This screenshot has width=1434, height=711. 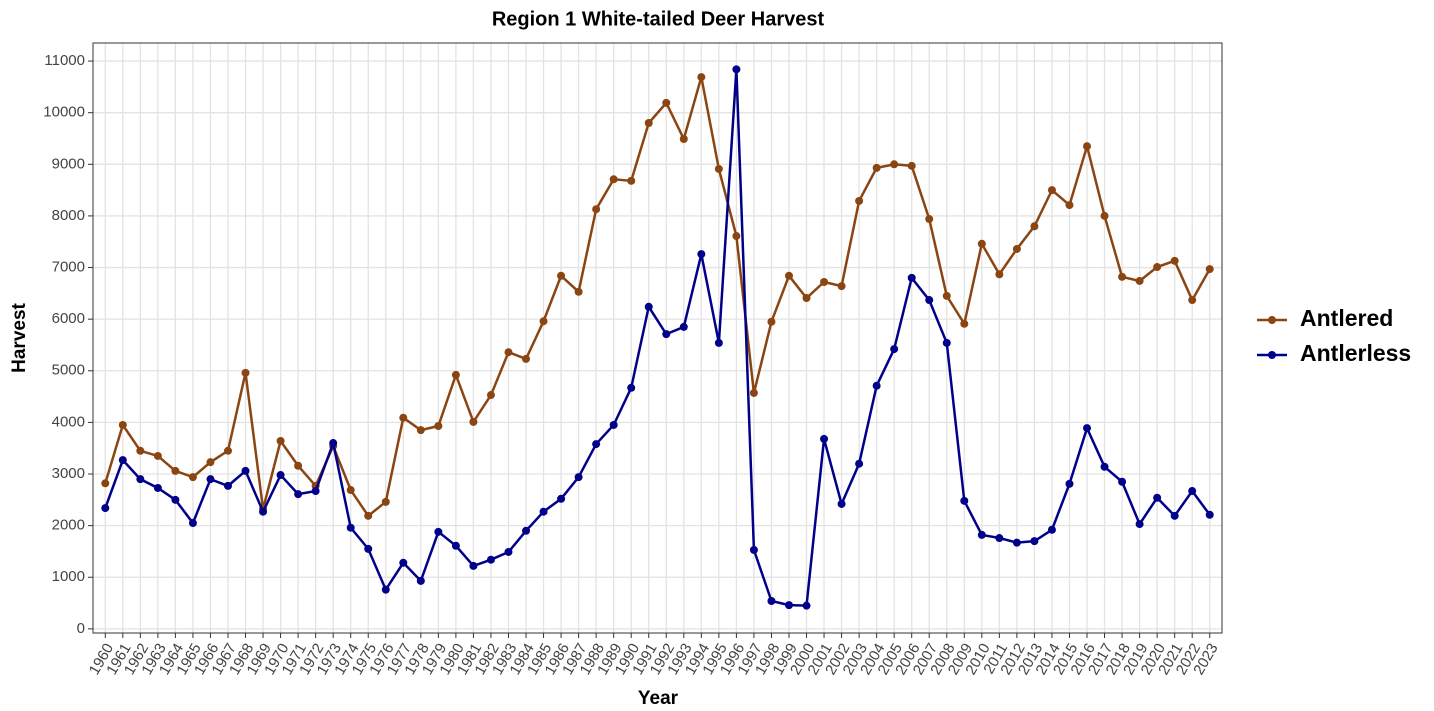 I want to click on legend-swatch-dot, so click(x=1272, y=355).